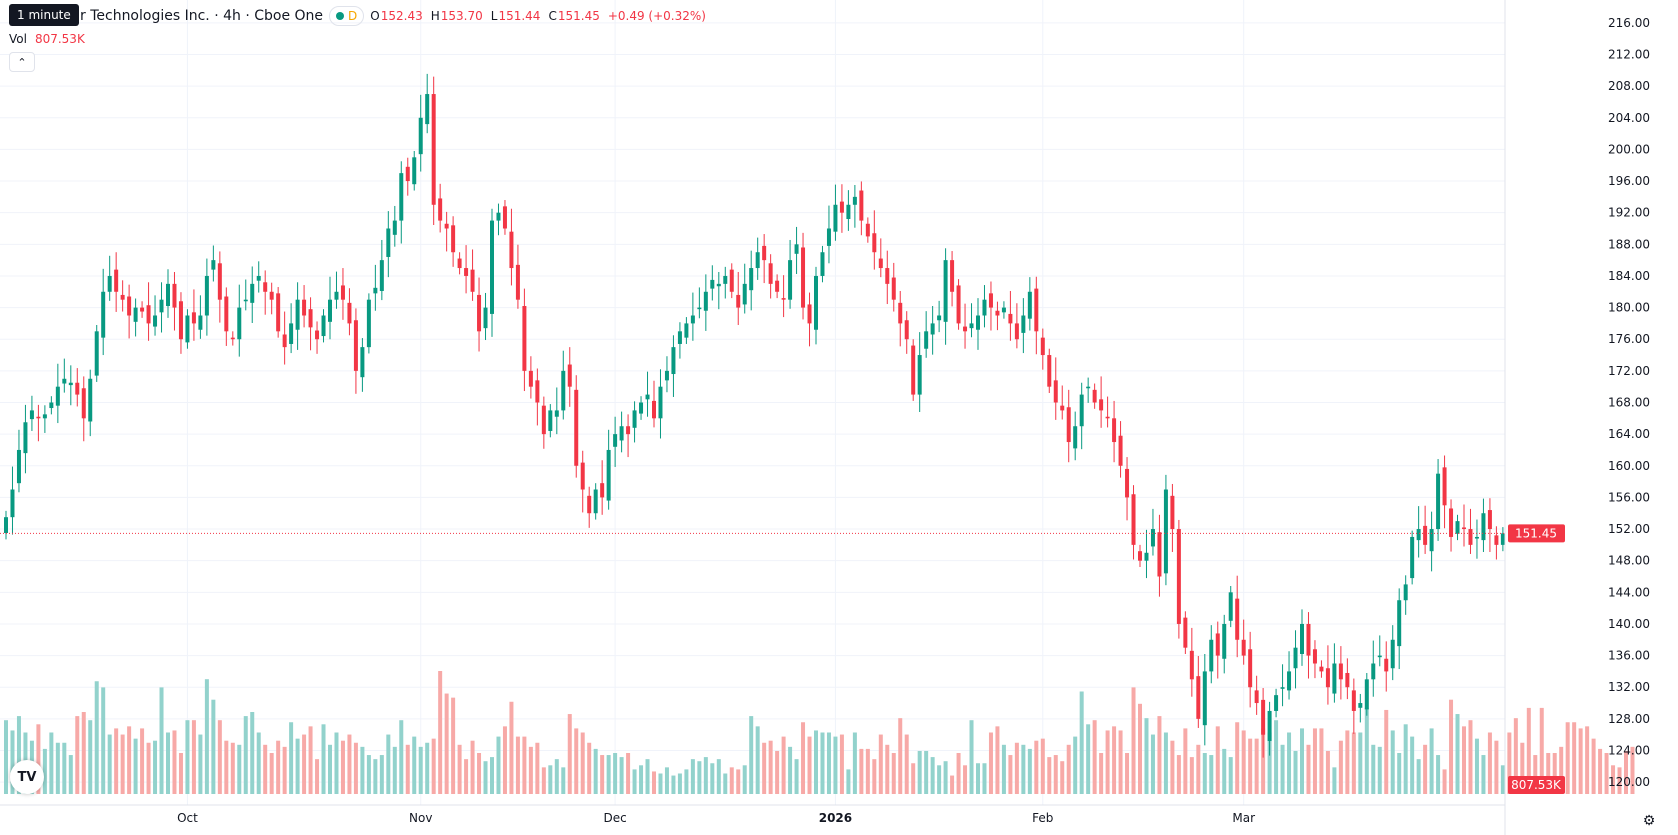 The height and width of the screenshot is (835, 1678). Describe the element at coordinates (18, 39) in the screenshot. I see `volume-label: Vol` at that location.